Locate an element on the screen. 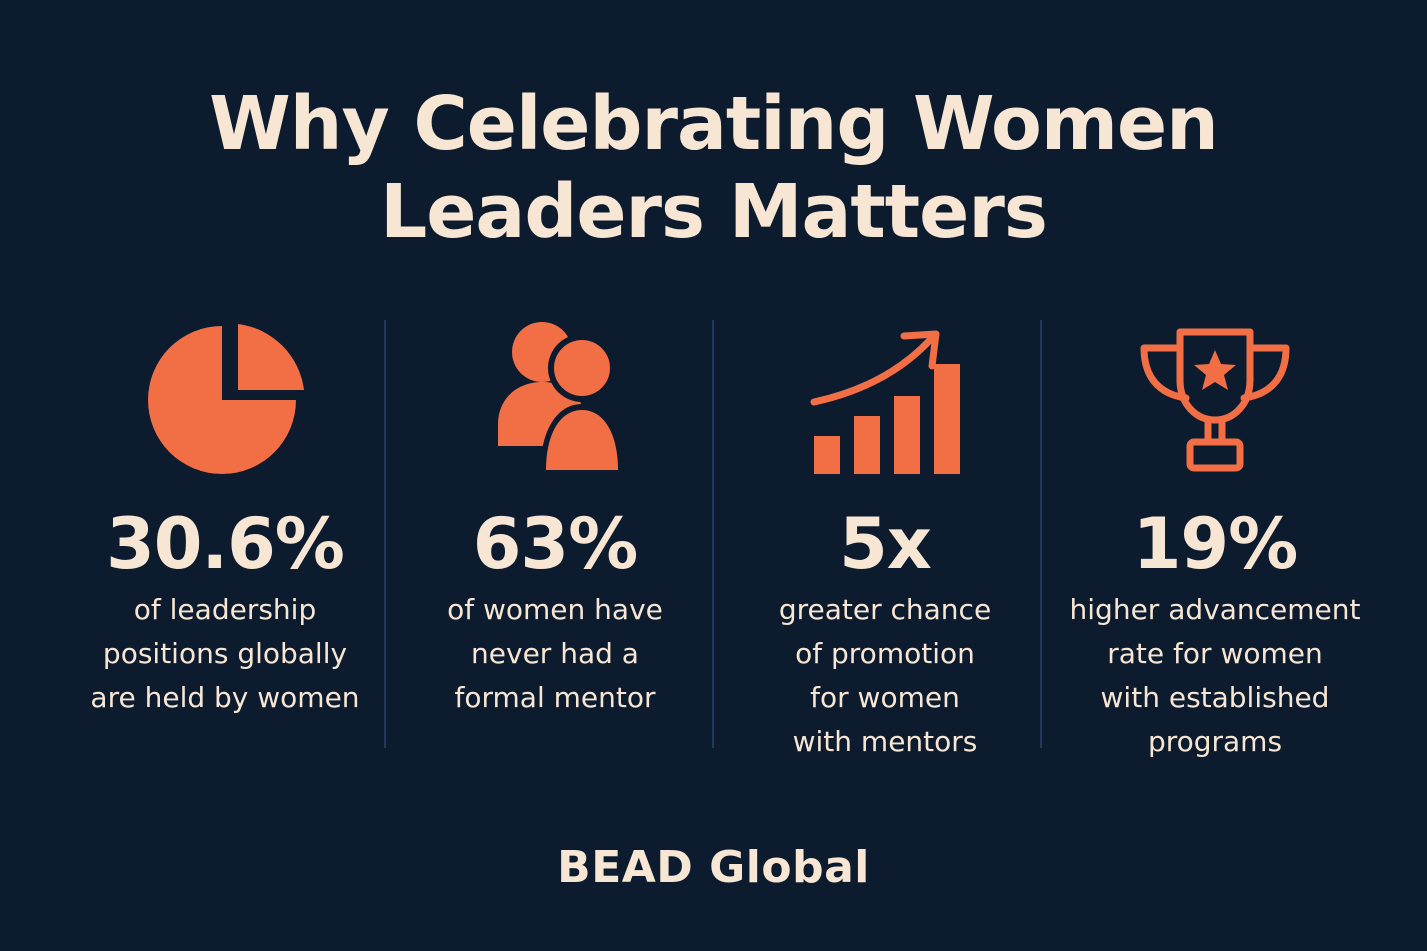 Image resolution: width=1427 pixels, height=951 pixels. stat-description-line: never had a is located at coordinates (555, 653).